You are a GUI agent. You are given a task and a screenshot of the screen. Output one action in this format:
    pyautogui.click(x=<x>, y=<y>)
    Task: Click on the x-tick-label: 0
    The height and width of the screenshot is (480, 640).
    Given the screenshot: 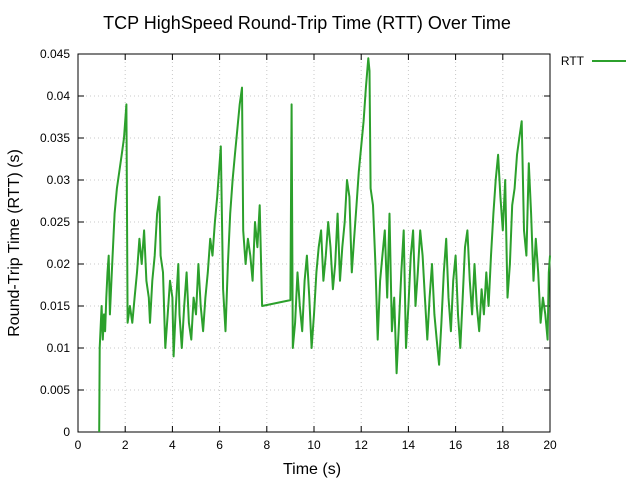 What is the action you would take?
    pyautogui.click(x=78, y=445)
    